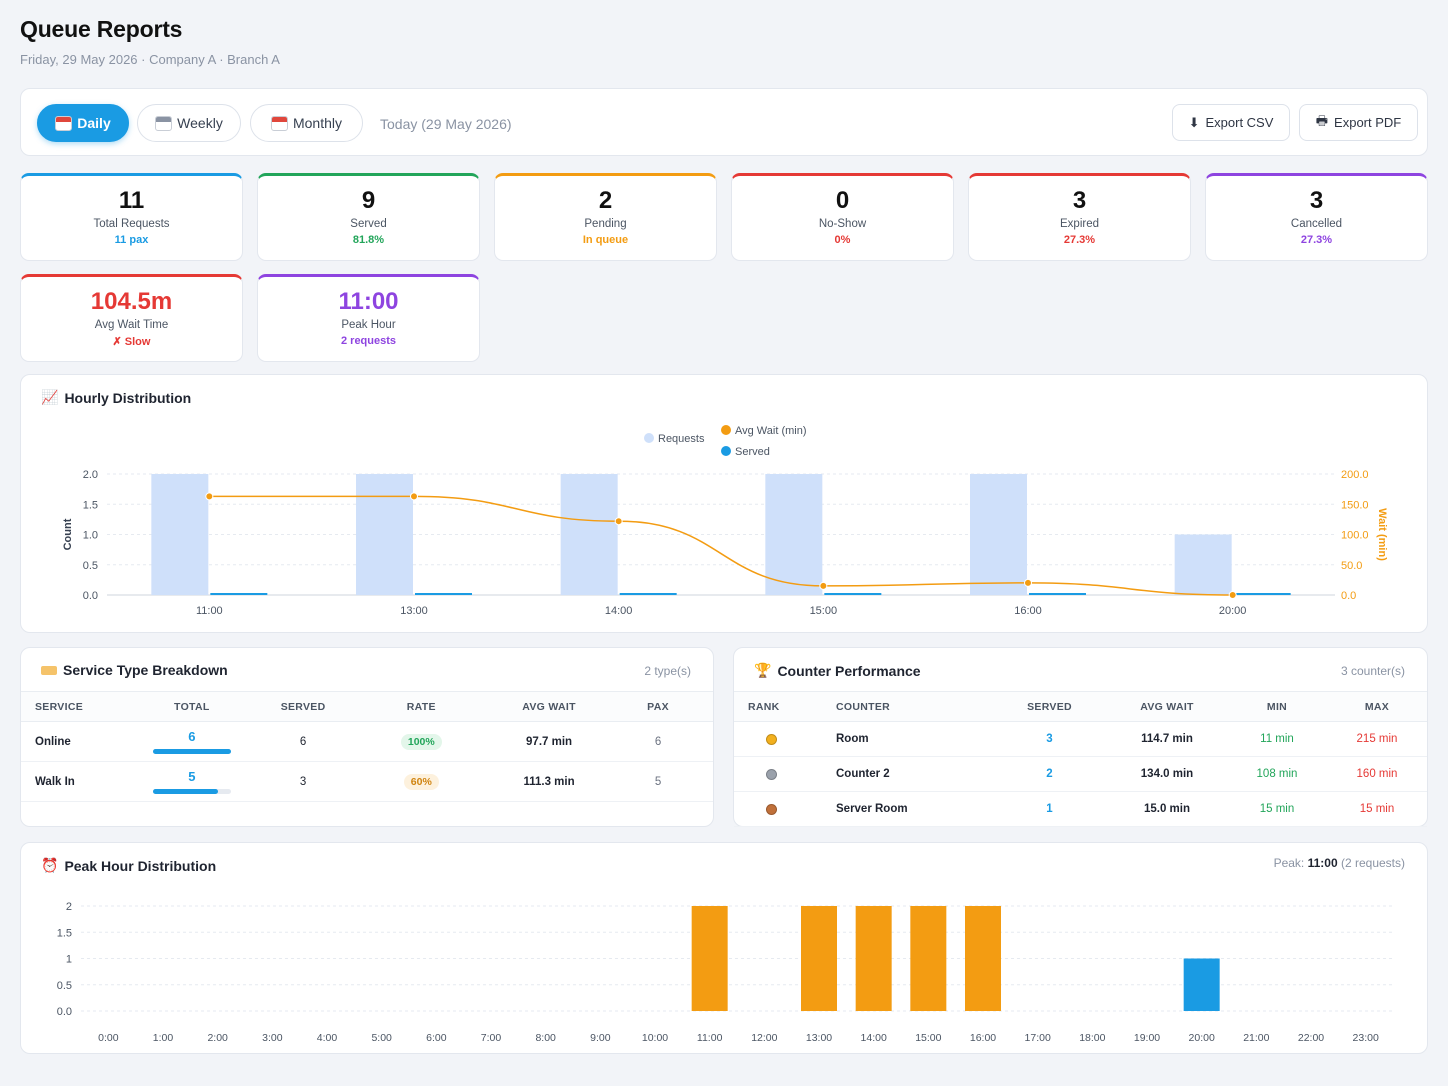 The image size is (1448, 1086). What do you see at coordinates (368, 301) in the screenshot?
I see `stat-value: 11:00` at bounding box center [368, 301].